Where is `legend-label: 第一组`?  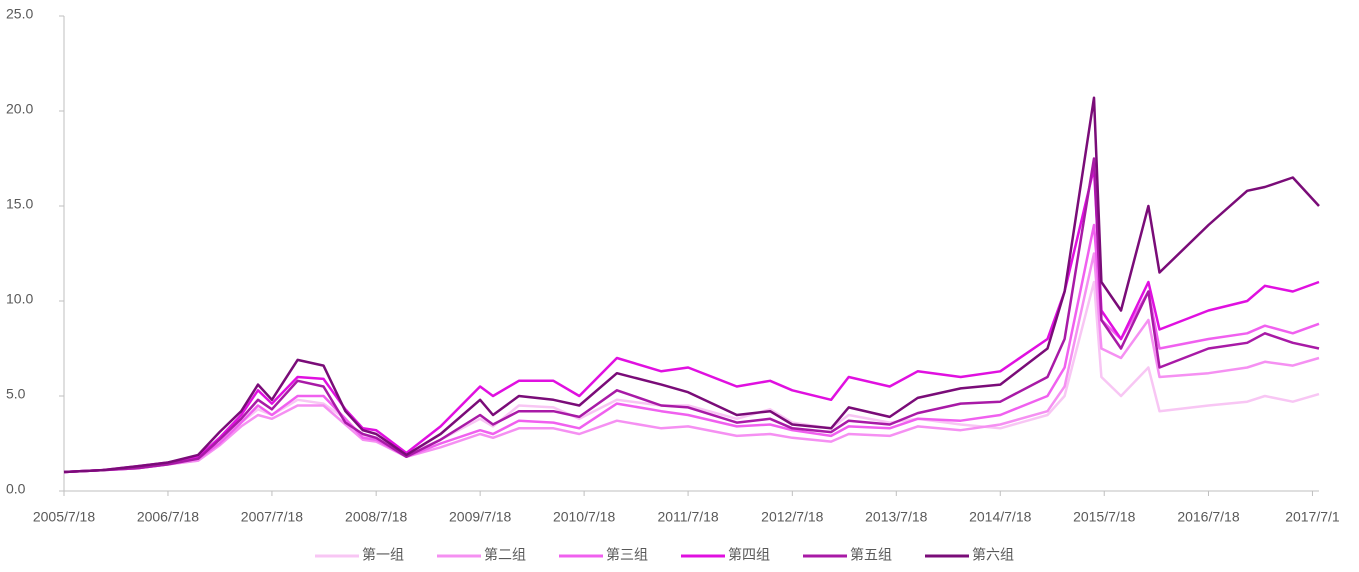 legend-label: 第一组 is located at coordinates (383, 555).